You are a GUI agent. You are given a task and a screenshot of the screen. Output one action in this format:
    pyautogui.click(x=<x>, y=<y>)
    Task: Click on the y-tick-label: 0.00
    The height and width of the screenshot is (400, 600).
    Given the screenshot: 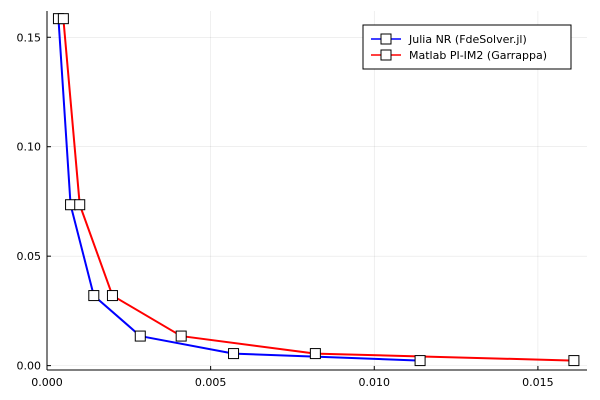 What is the action you would take?
    pyautogui.click(x=29, y=366)
    